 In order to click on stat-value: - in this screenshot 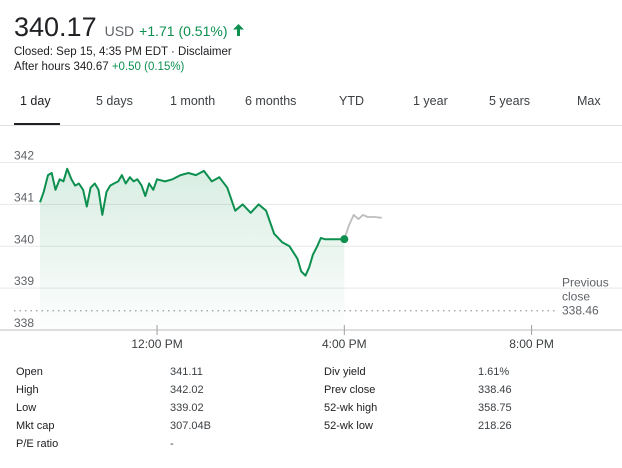, I will do `click(172, 444)`.